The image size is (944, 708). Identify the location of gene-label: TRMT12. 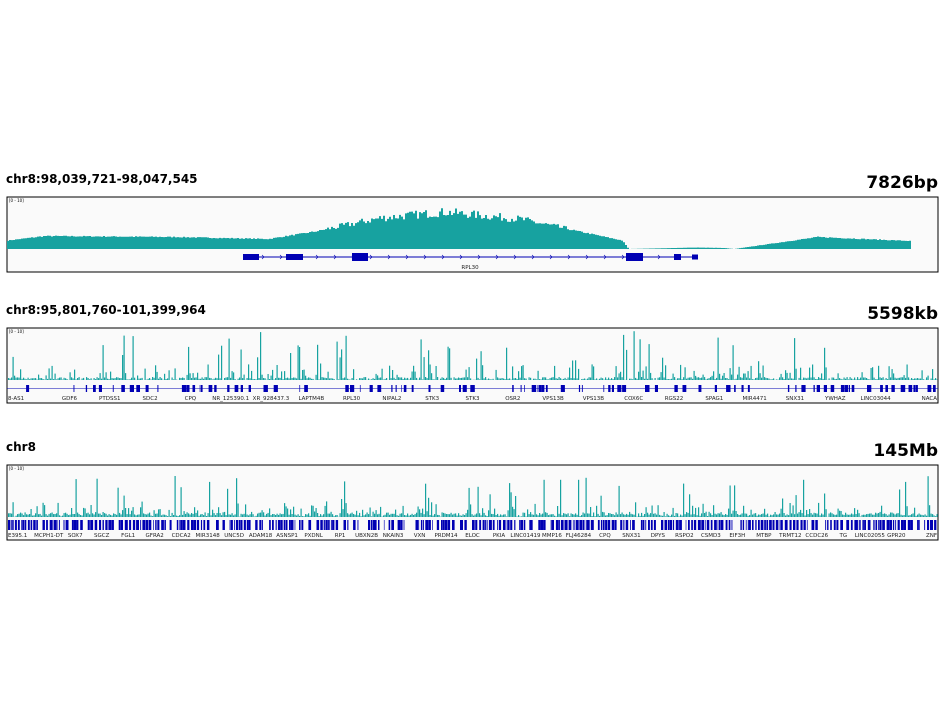
(789, 536).